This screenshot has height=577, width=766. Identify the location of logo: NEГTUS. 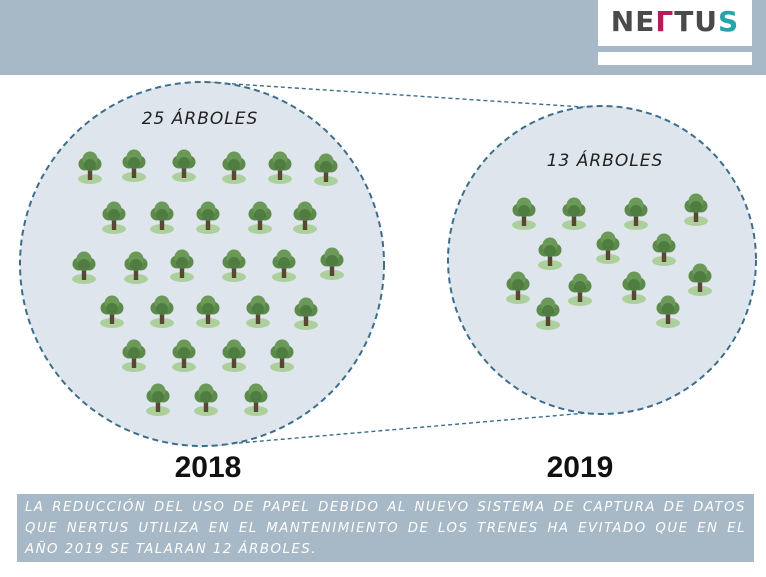
(675, 23).